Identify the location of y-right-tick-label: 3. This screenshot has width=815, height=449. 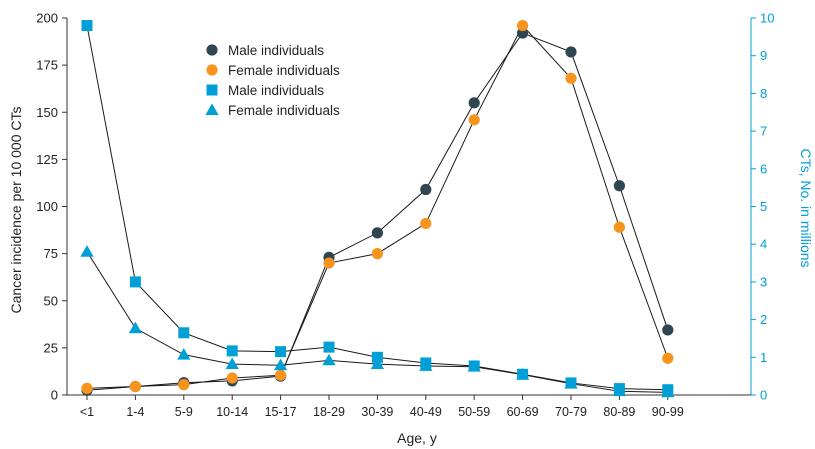
(763, 281).